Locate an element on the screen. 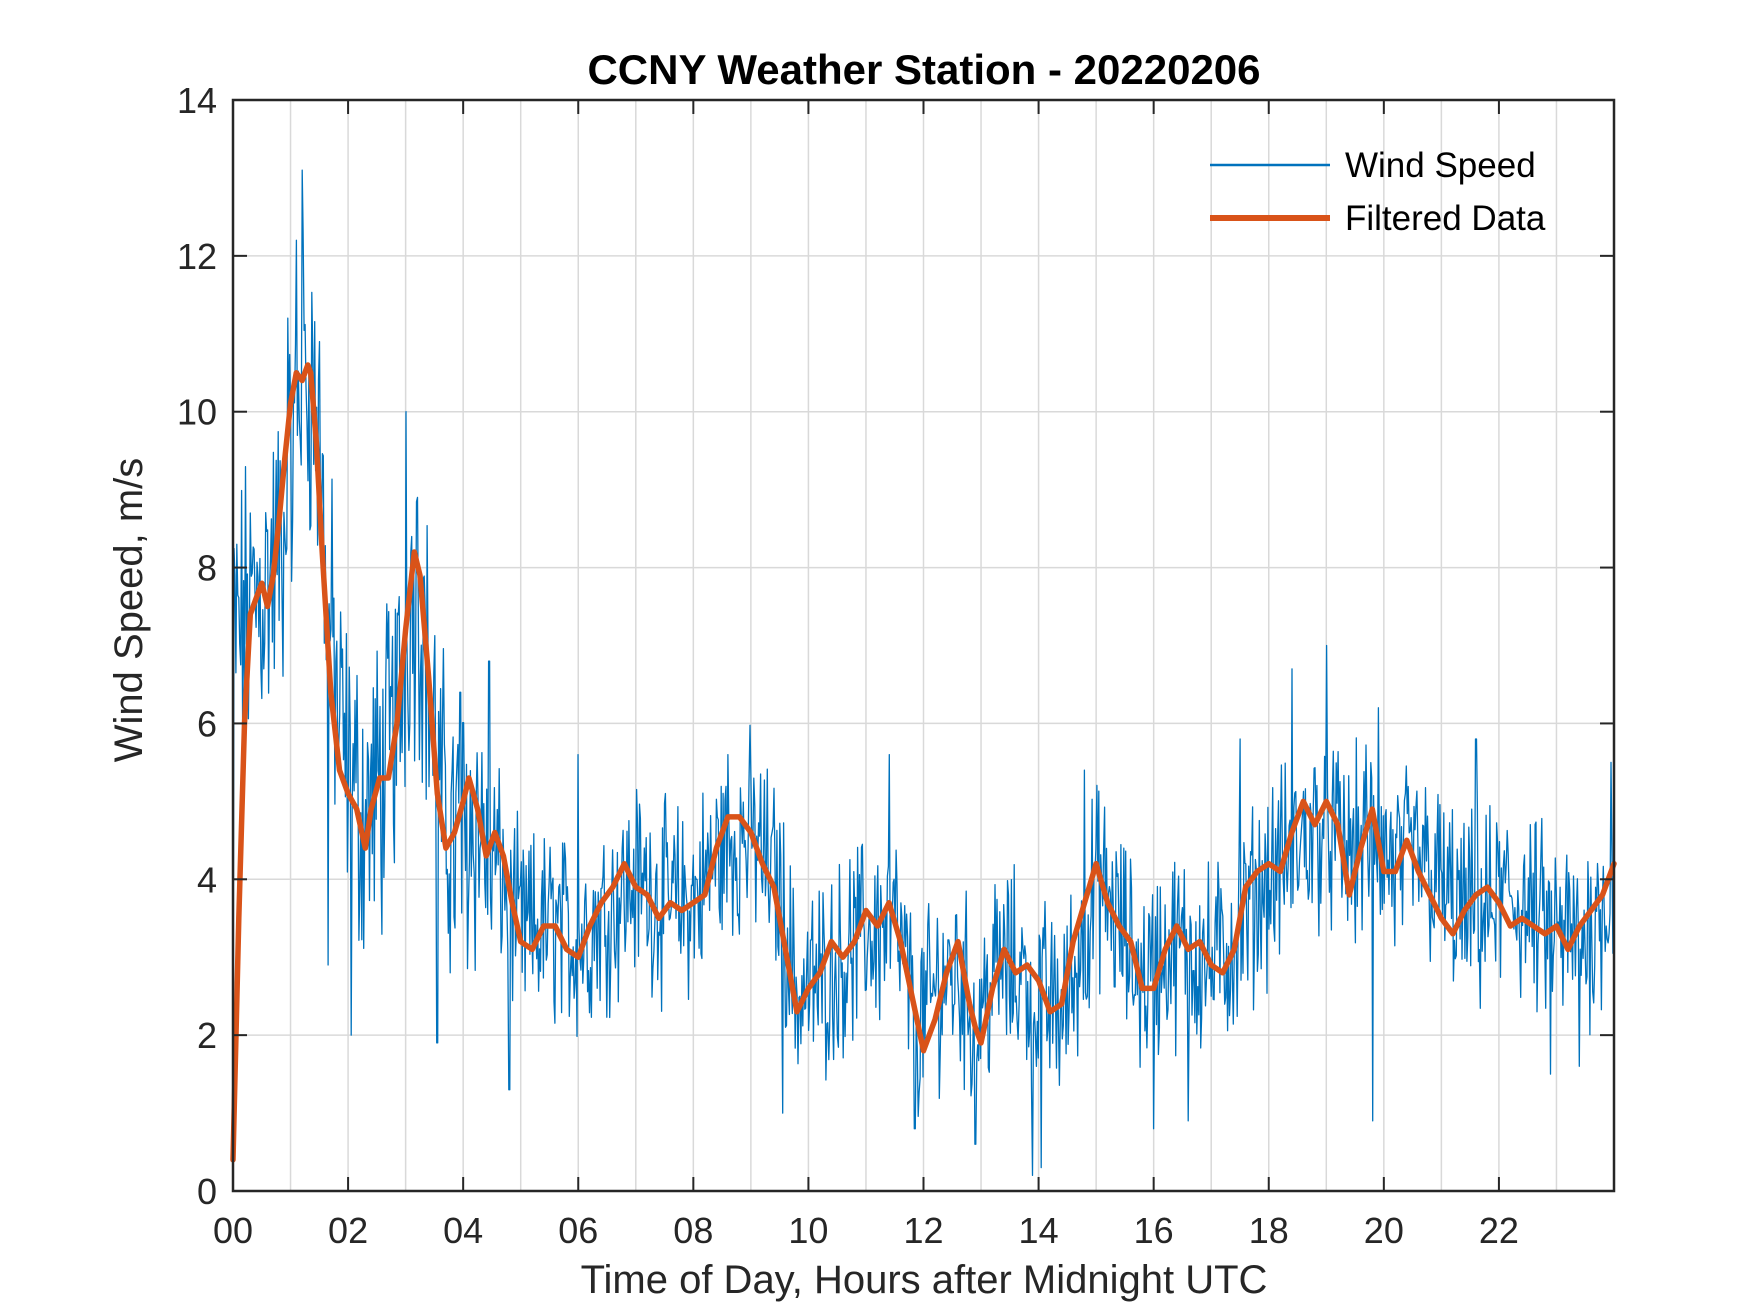 The height and width of the screenshot is (1313, 1750). y-tick-label: 14 is located at coordinates (197, 100).